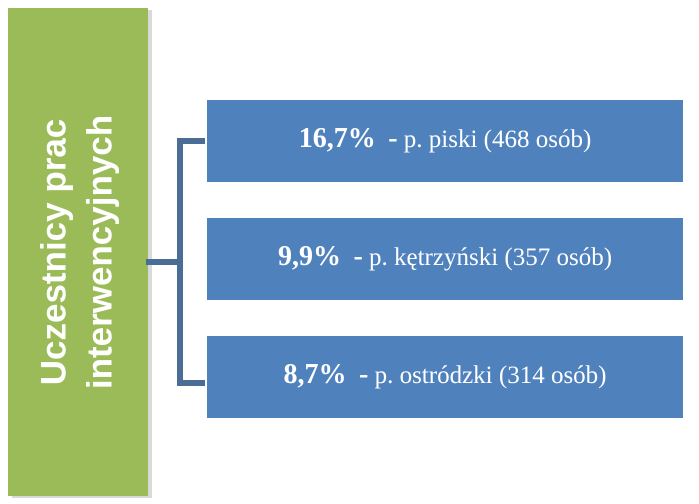 The image size is (699, 504). I want to click on item-label: p. kętrzyński (357 osób), so click(490, 257).